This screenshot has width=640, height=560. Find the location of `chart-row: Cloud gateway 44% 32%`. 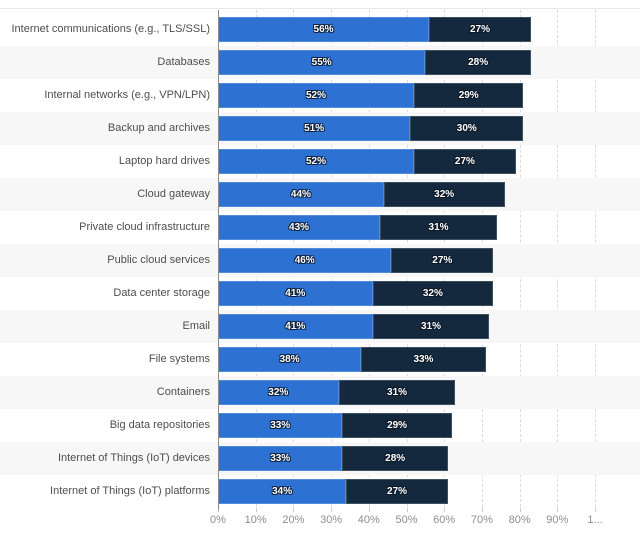

chart-row: Cloud gateway 44% 32% is located at coordinates (320, 194).